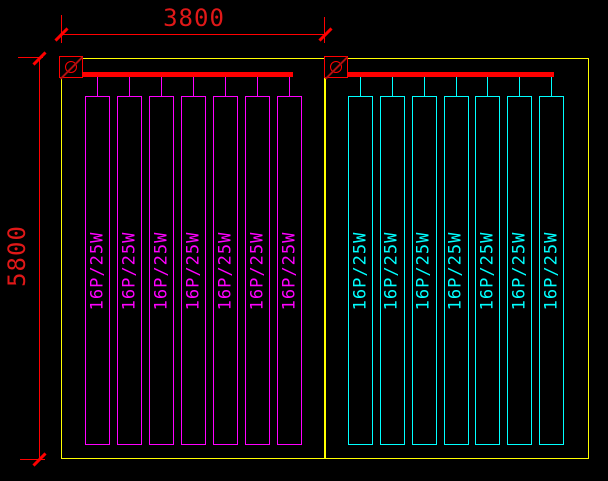  I want to click on dimension-top-label: 3800, so click(194, 18).